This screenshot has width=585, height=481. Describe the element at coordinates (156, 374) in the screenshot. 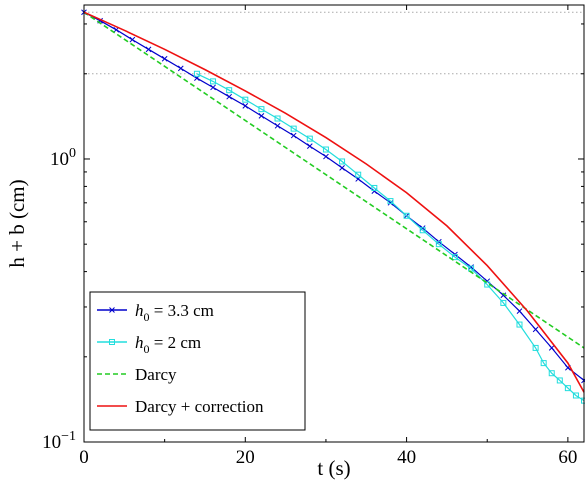

I see `legend-label: Darcy` at that location.